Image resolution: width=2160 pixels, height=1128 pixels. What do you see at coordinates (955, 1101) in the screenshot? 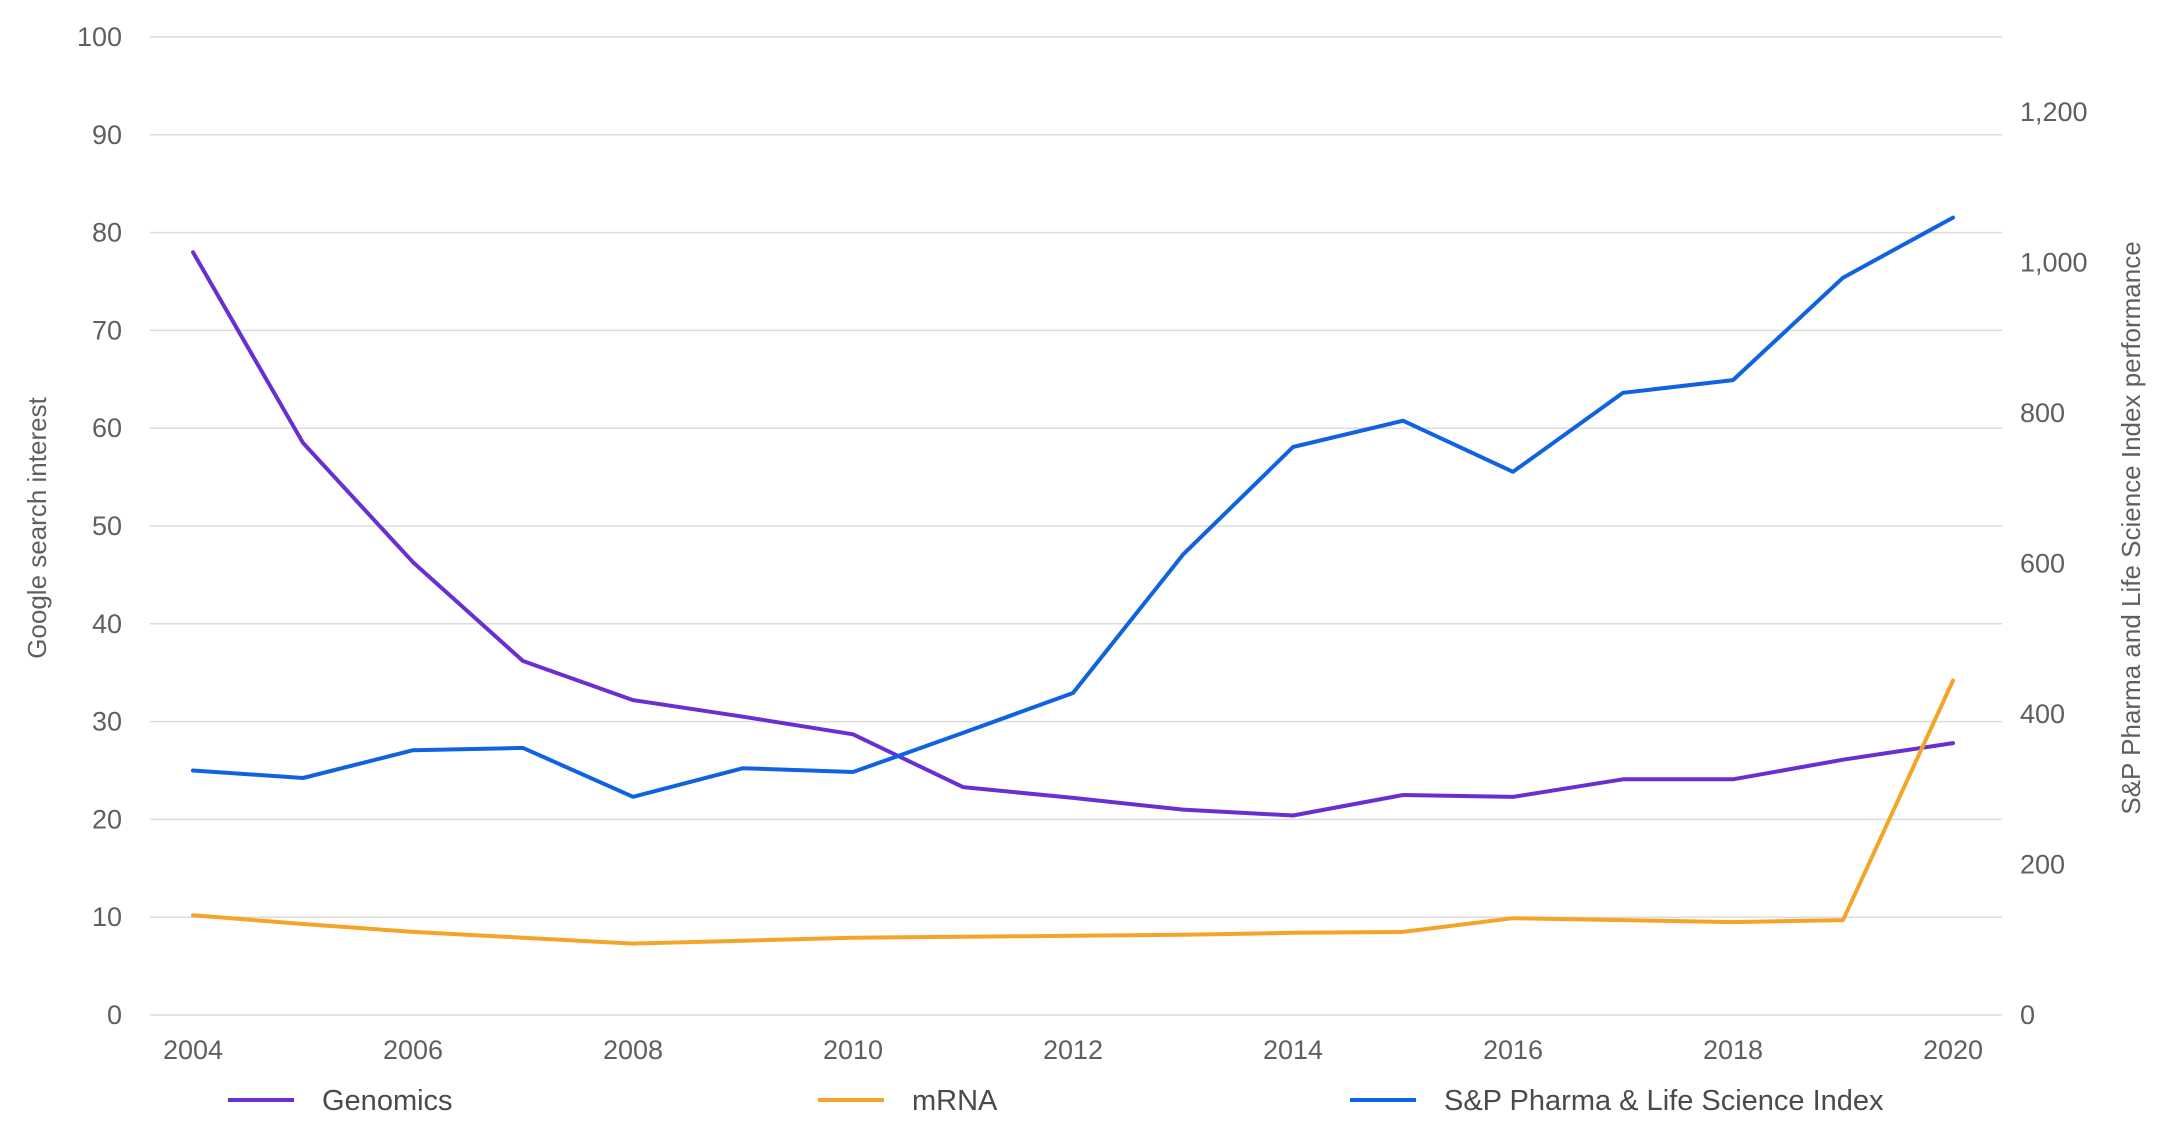
I see `legend-label-mrna: mRNA` at bounding box center [955, 1101].